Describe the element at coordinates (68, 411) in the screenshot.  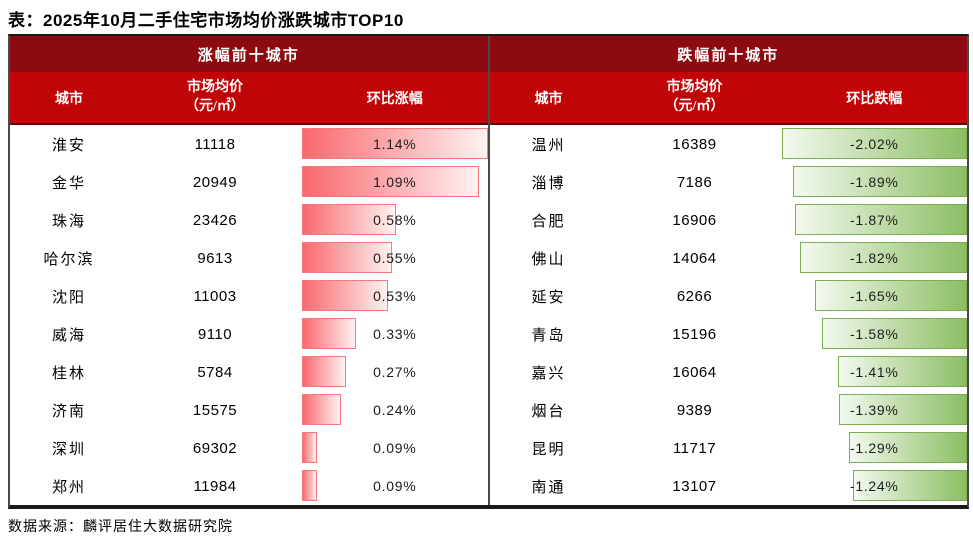
I see `city-cell: 济南` at that location.